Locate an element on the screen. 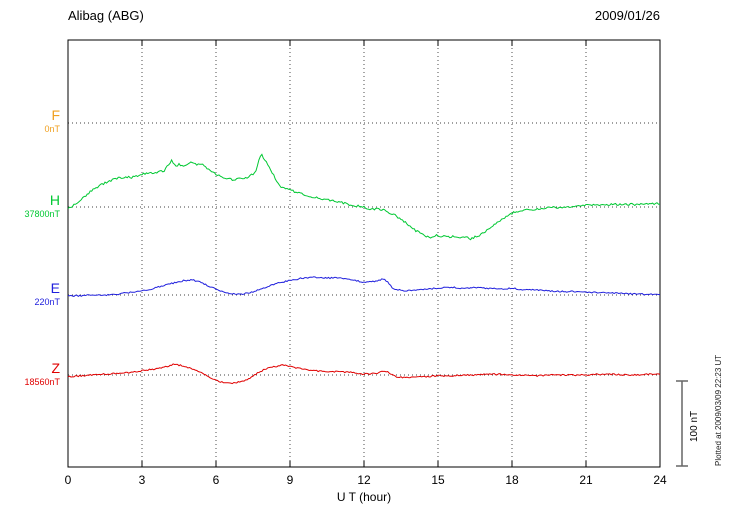 Image resolution: width=730 pixels, height=520 pixels. station-title: Alibag (ABG) is located at coordinates (106, 15).